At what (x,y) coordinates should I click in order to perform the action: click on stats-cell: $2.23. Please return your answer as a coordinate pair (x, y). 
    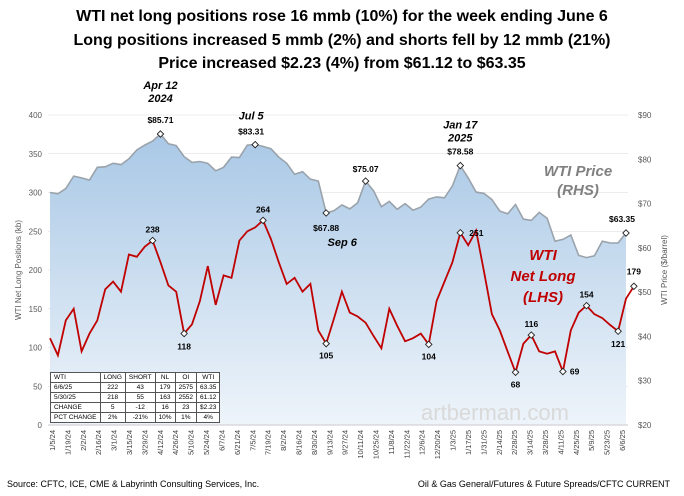
    Looking at the image, I should click on (208, 407).